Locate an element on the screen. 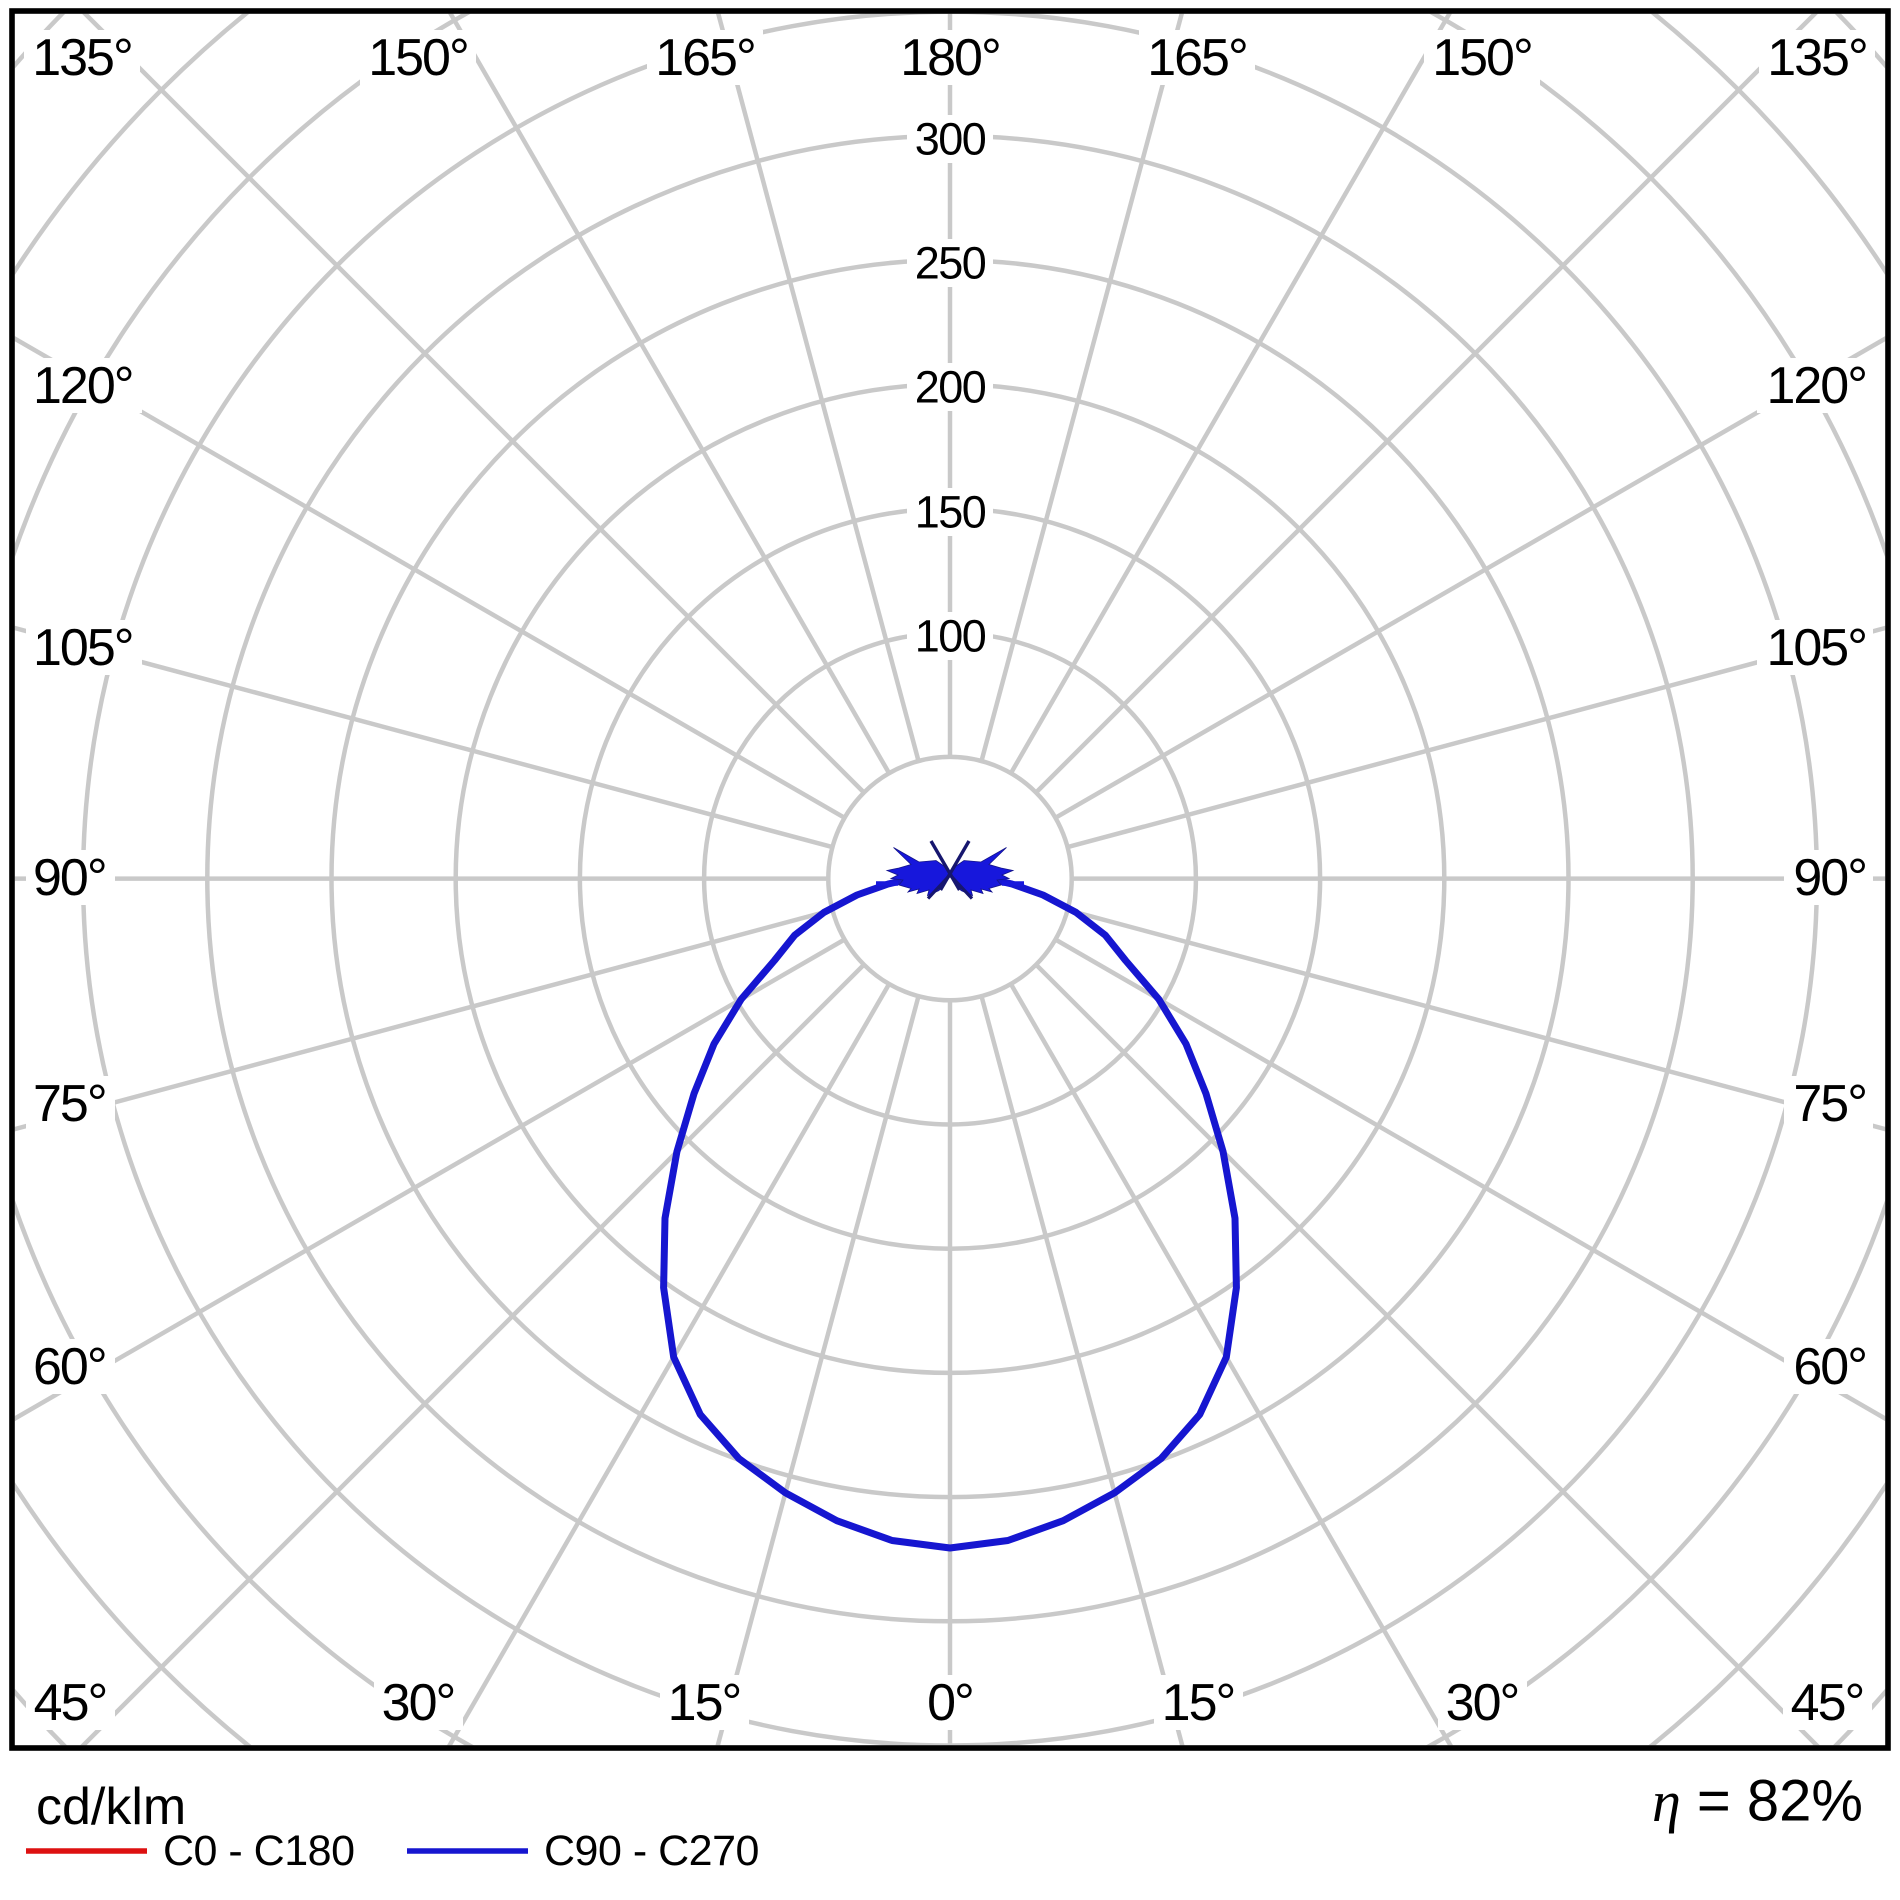  svg-text: cd/klm is located at coordinates (111, 1807).